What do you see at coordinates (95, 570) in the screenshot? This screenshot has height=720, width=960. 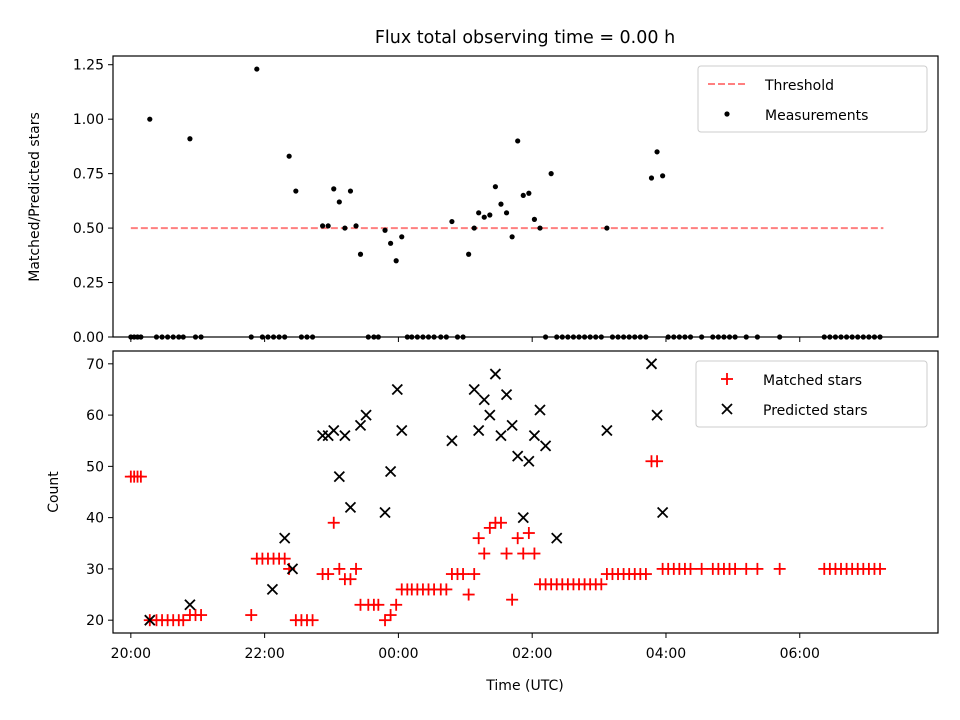 I see `y-tick-label: 30` at bounding box center [95, 570].